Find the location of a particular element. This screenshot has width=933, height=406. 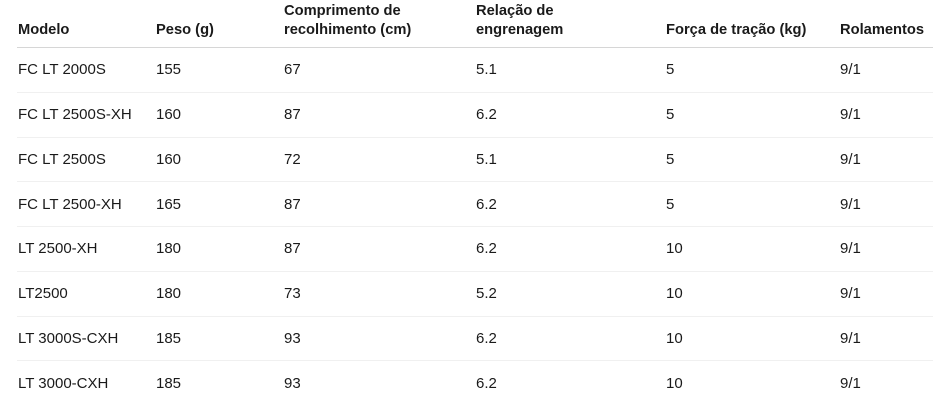

cell-comprimento: 73 is located at coordinates (379, 294).